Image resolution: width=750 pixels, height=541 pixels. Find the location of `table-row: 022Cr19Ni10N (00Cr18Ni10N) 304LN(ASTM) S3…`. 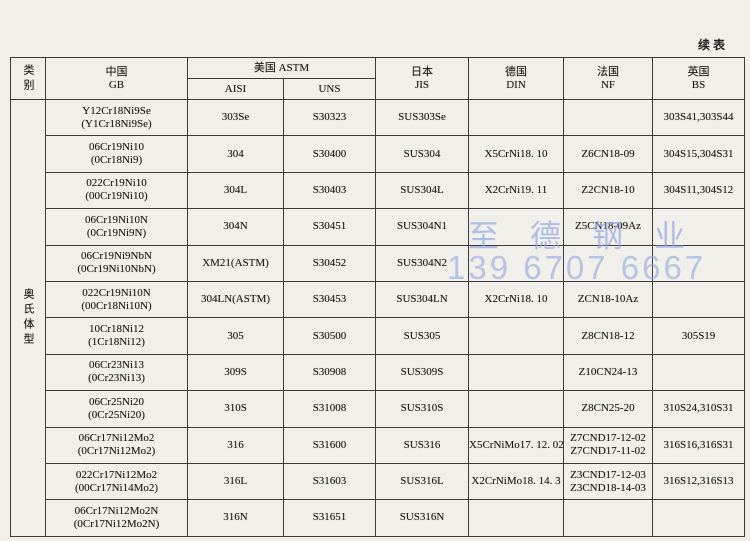

table-row: 022Cr19Ni10N (00Cr18Ni10N) 304LN(ASTM) S3… is located at coordinates (378, 299).